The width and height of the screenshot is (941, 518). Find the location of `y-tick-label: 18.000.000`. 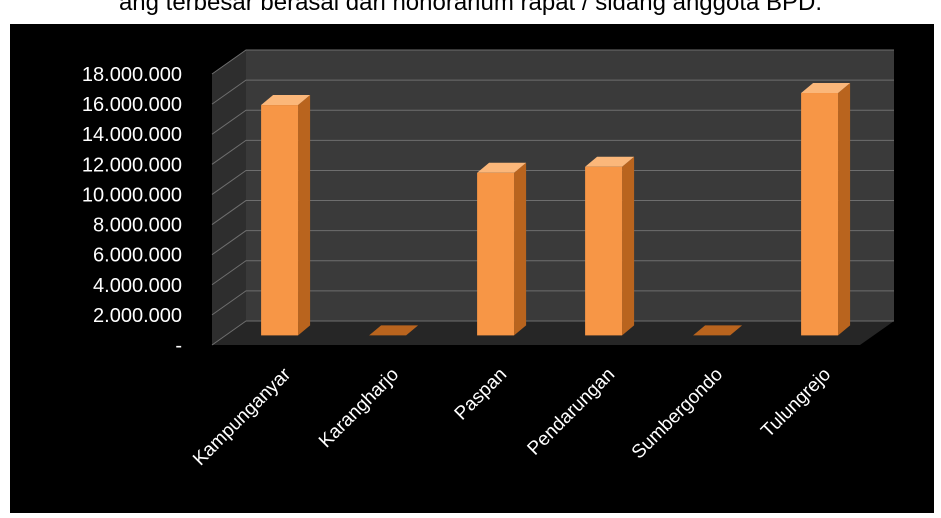

y-tick-label: 18.000.000 is located at coordinates (132, 75).